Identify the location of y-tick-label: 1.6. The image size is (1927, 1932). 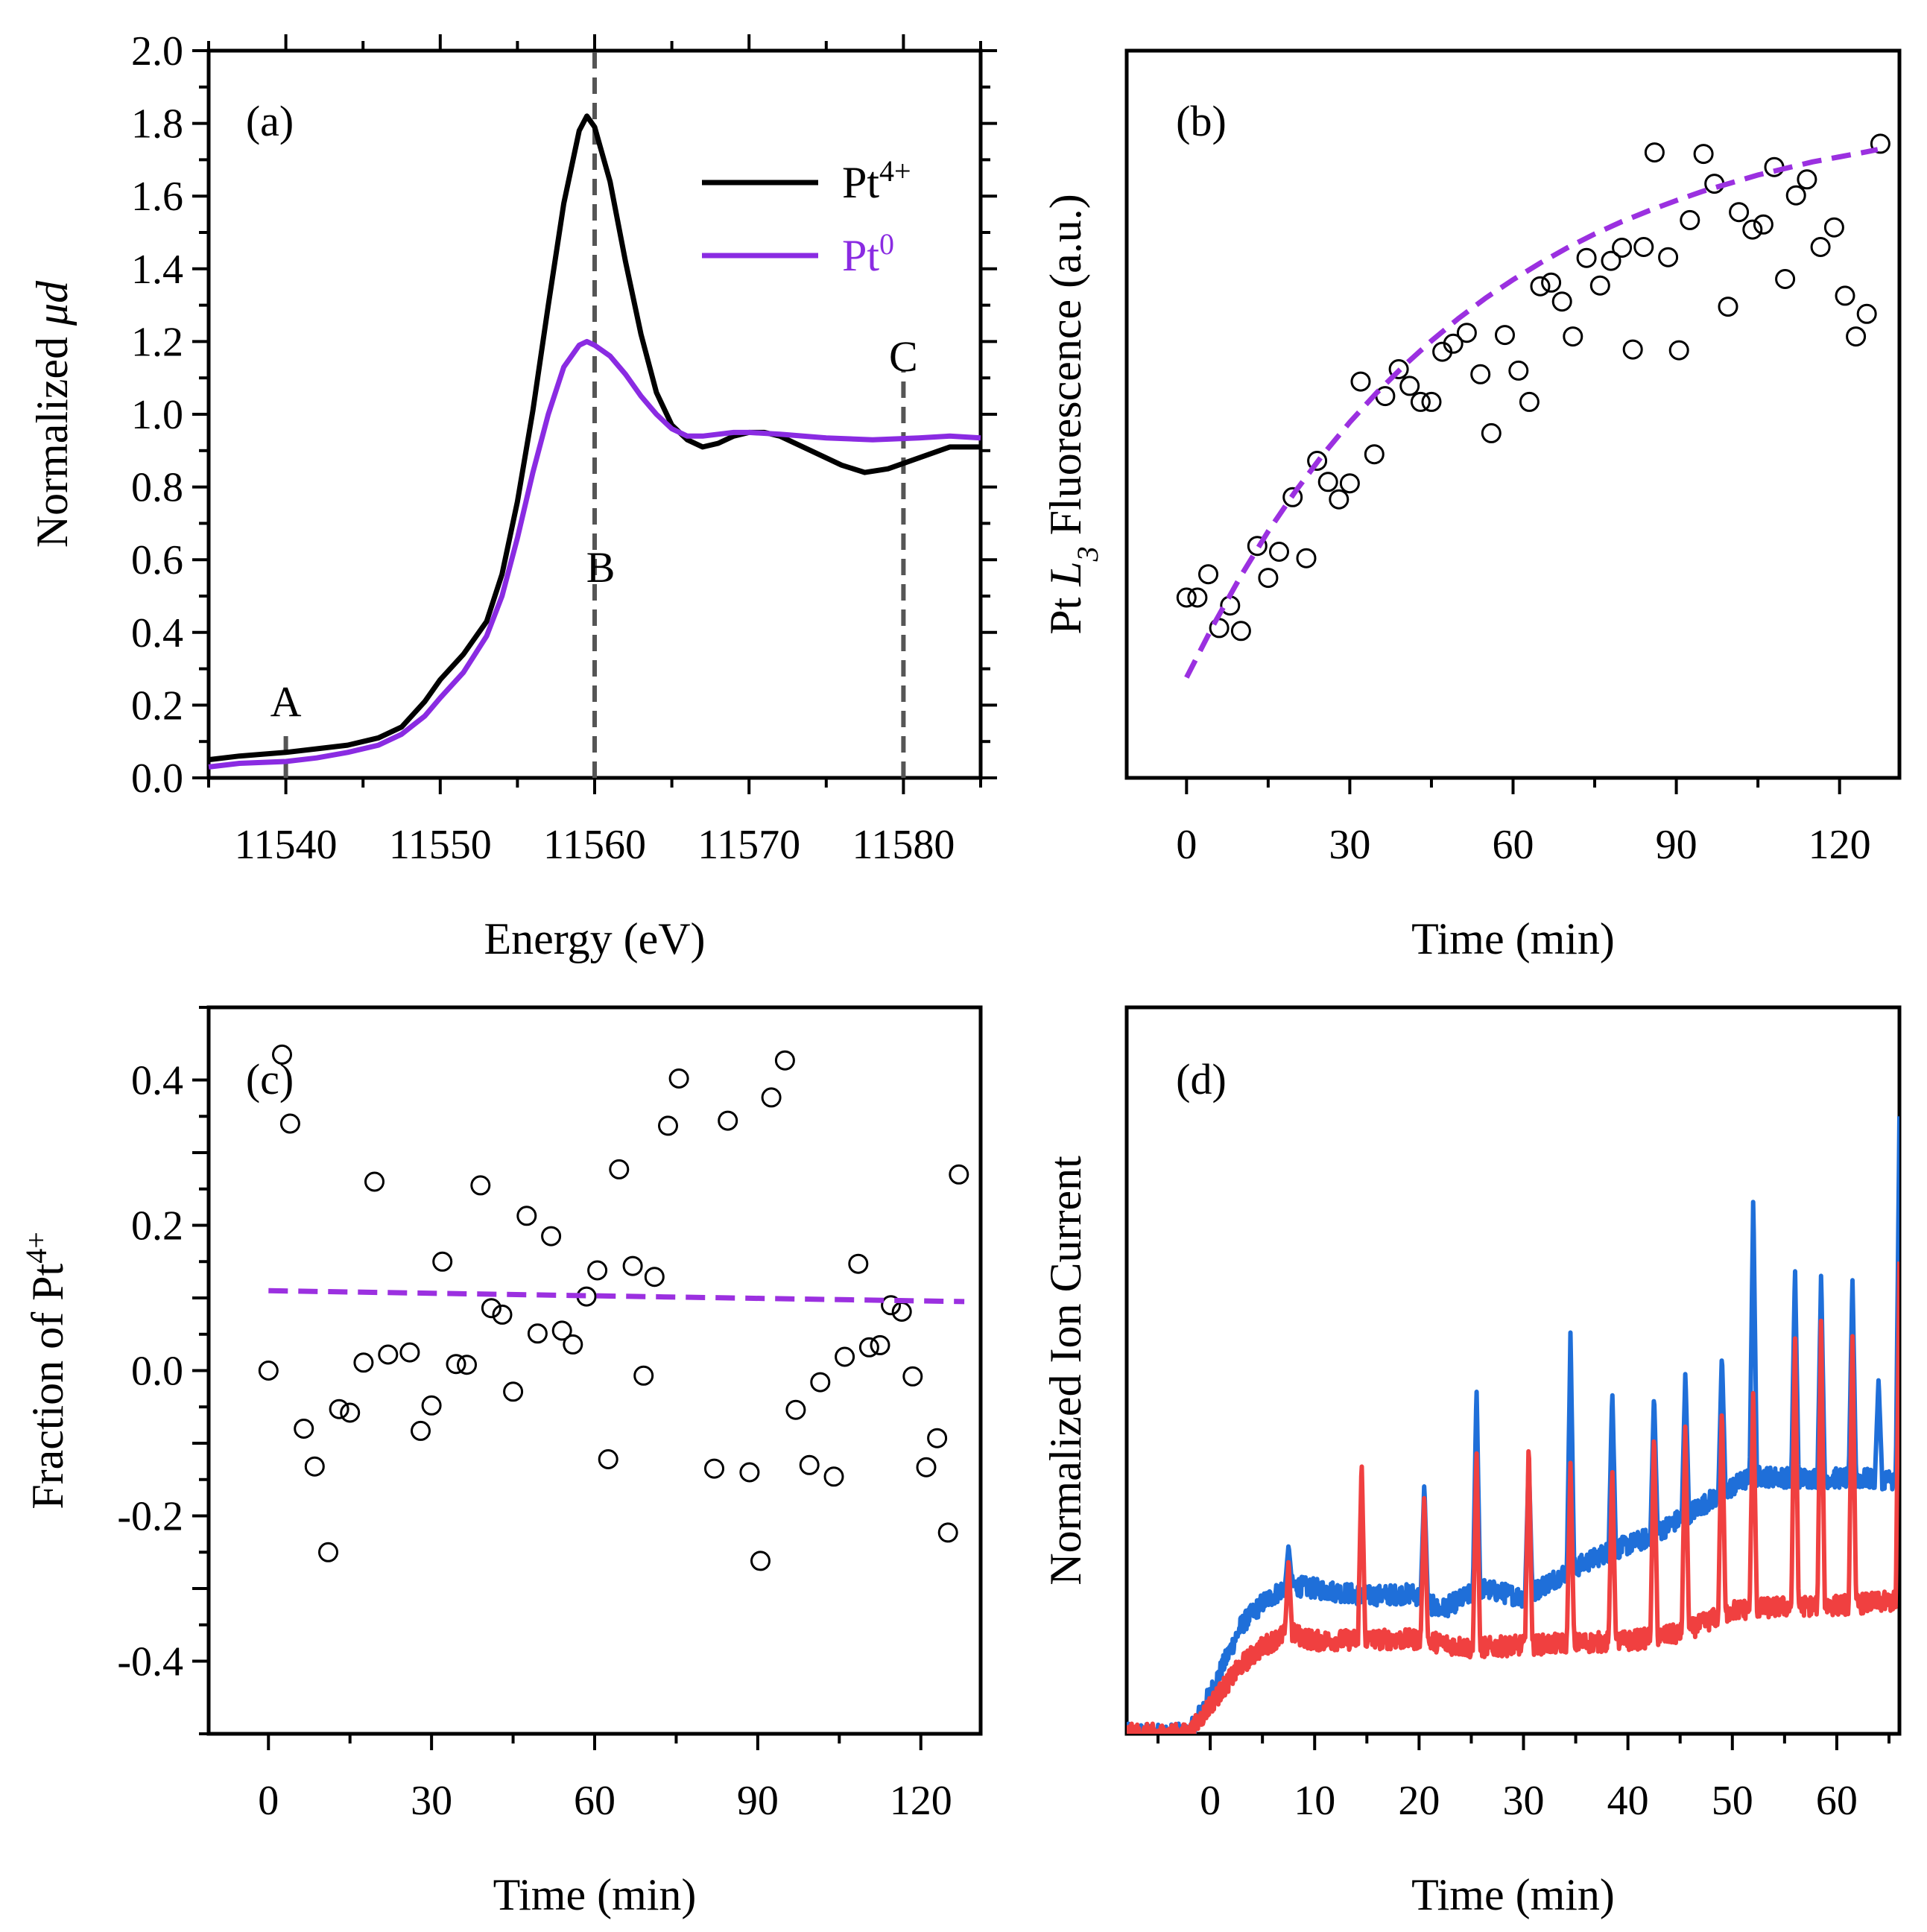
(157, 197).